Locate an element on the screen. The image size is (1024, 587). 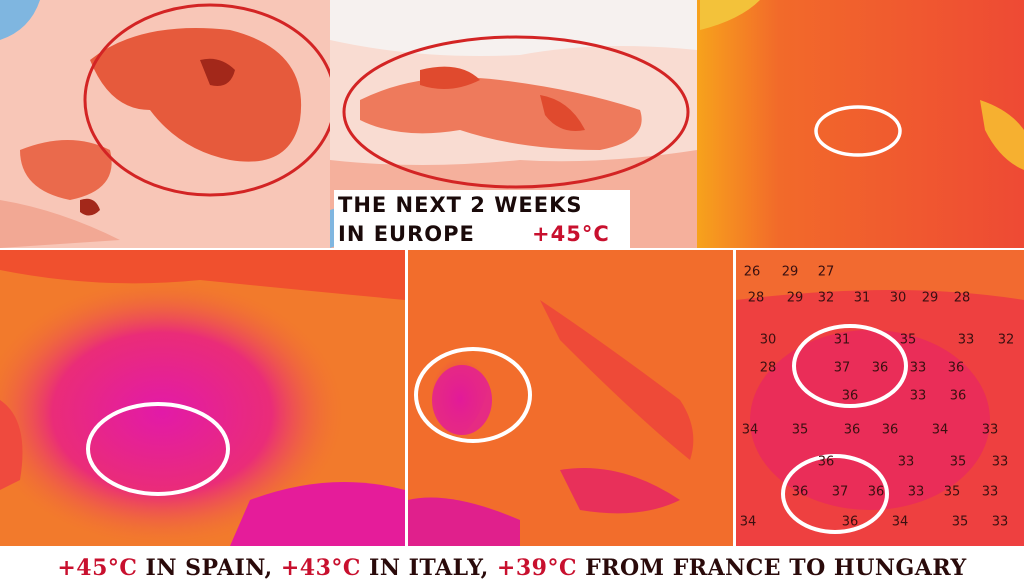
caption-part: IN ITALY, is located at coordinates (429, 568).